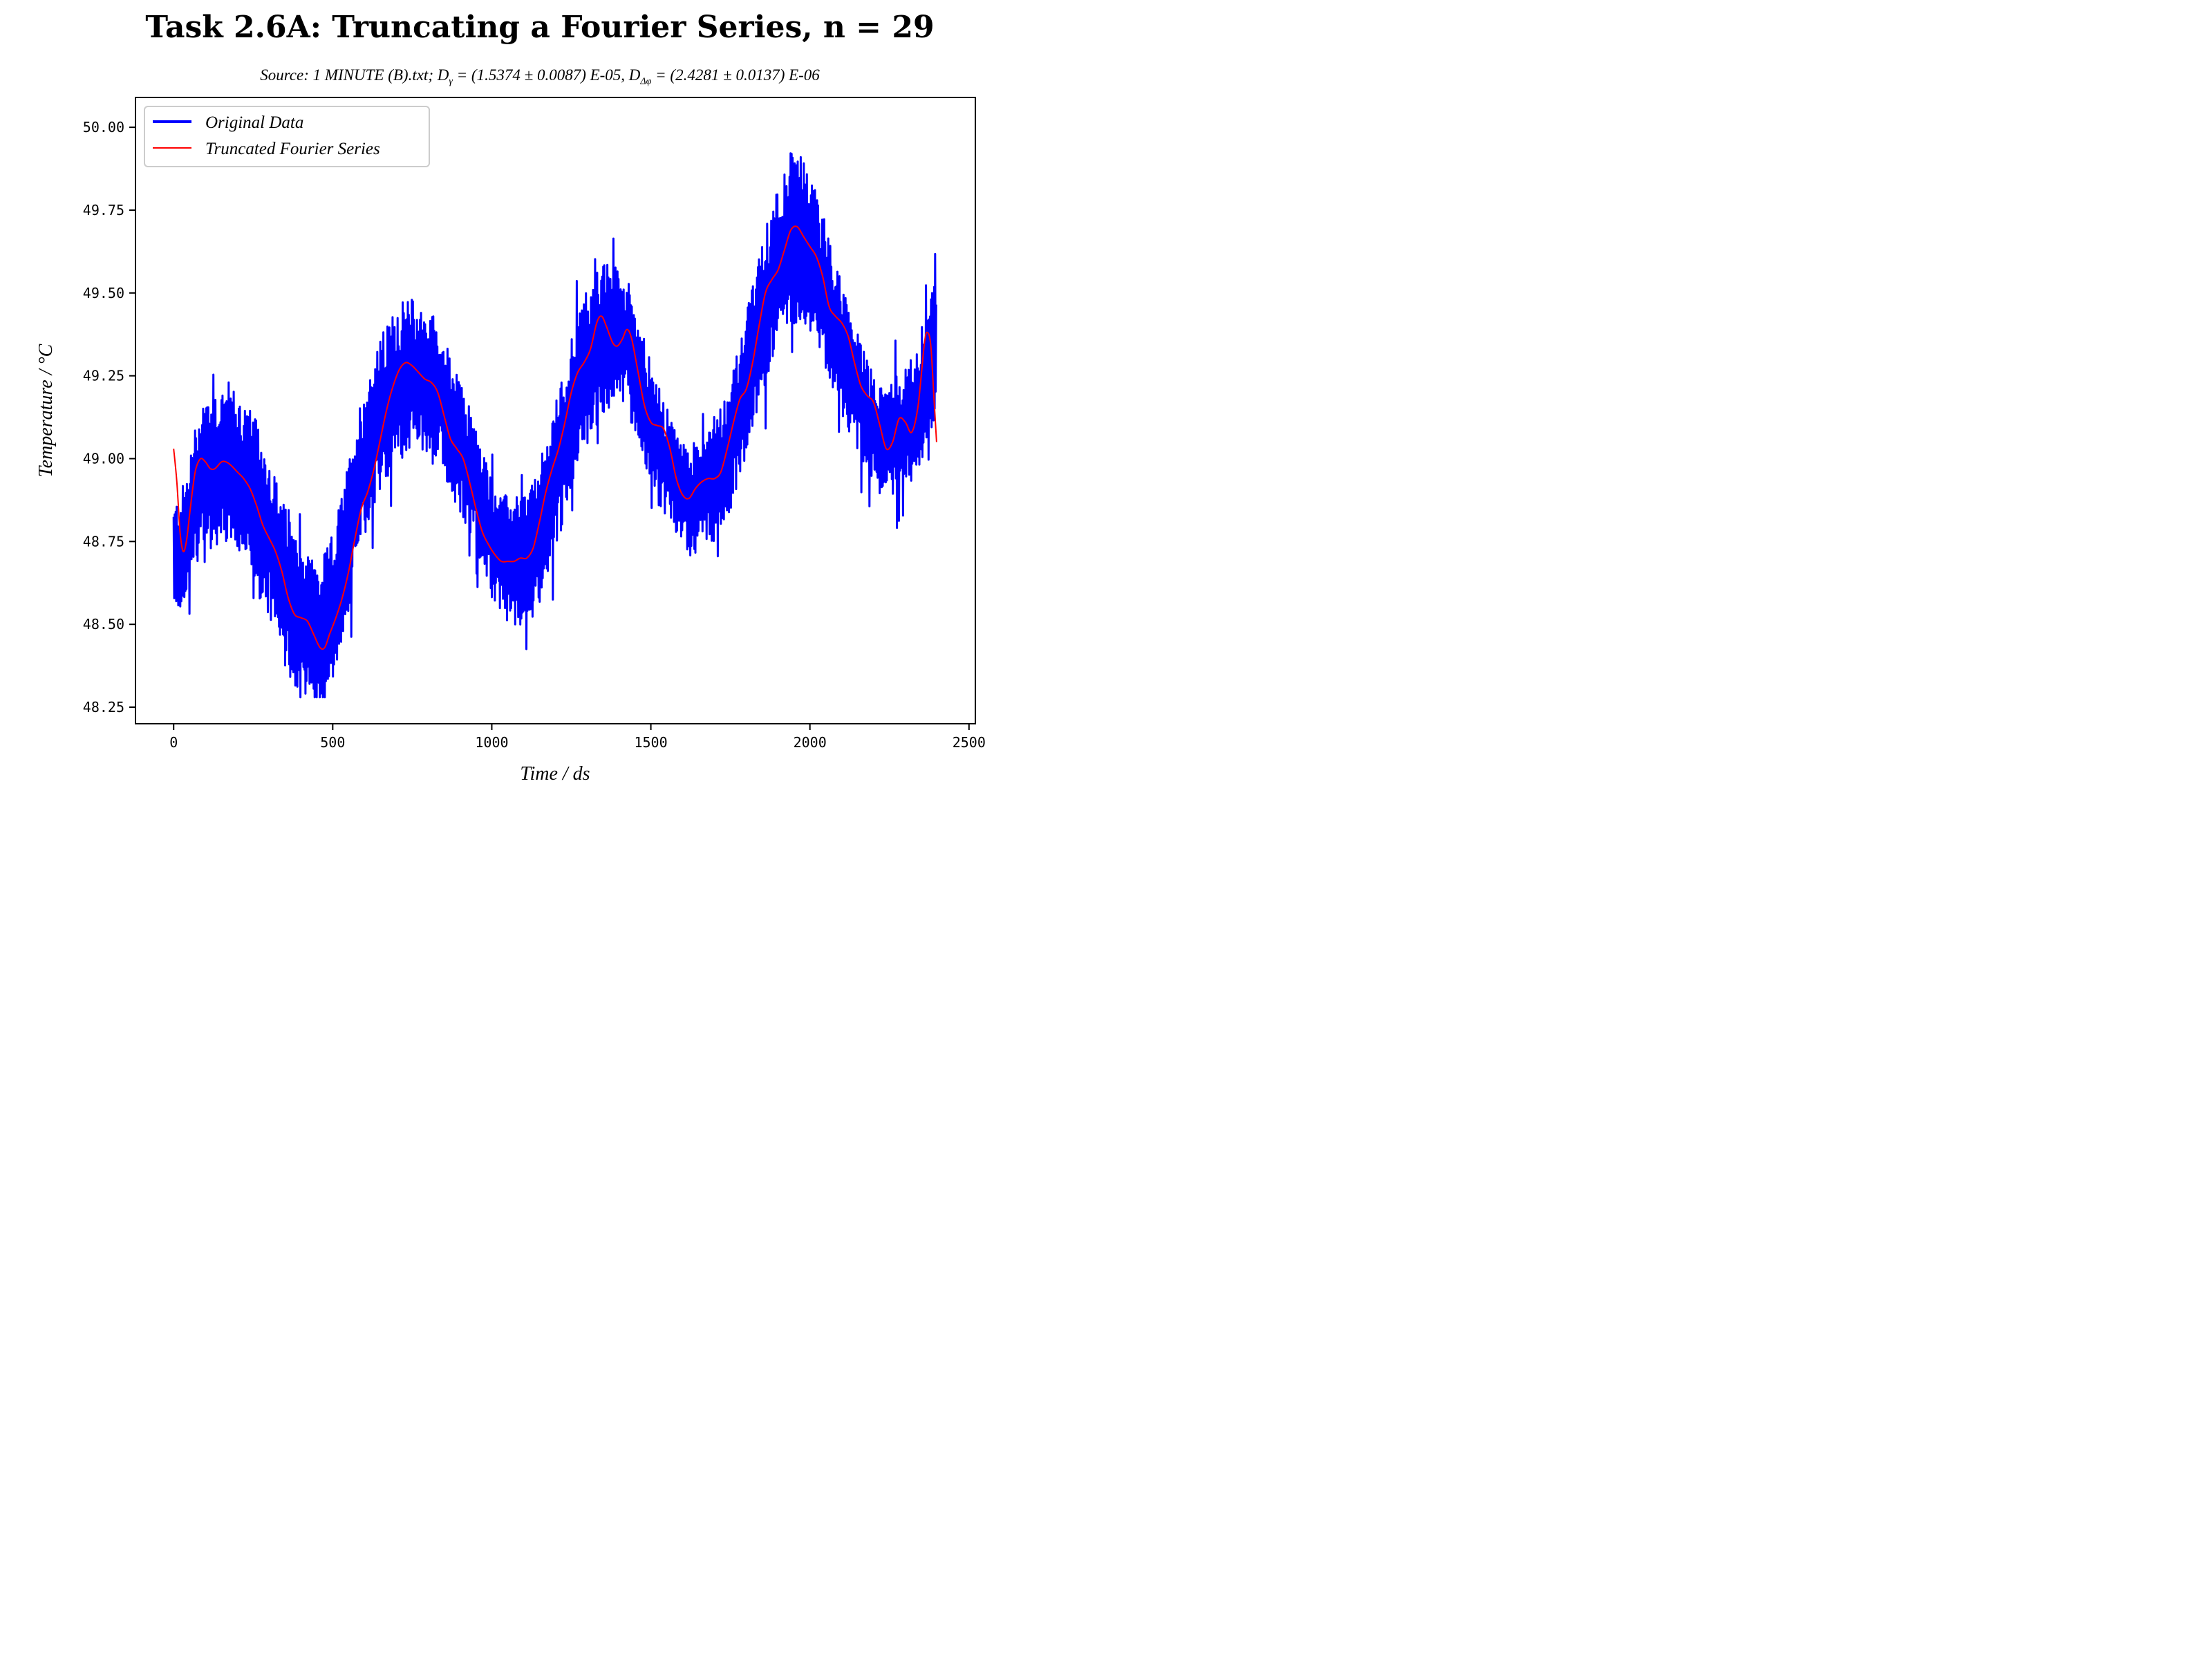  Describe the element at coordinates (735, 75) in the screenshot. I see `subtitle-suffix: = (2.4281 ± 0.0137) E-06` at that location.